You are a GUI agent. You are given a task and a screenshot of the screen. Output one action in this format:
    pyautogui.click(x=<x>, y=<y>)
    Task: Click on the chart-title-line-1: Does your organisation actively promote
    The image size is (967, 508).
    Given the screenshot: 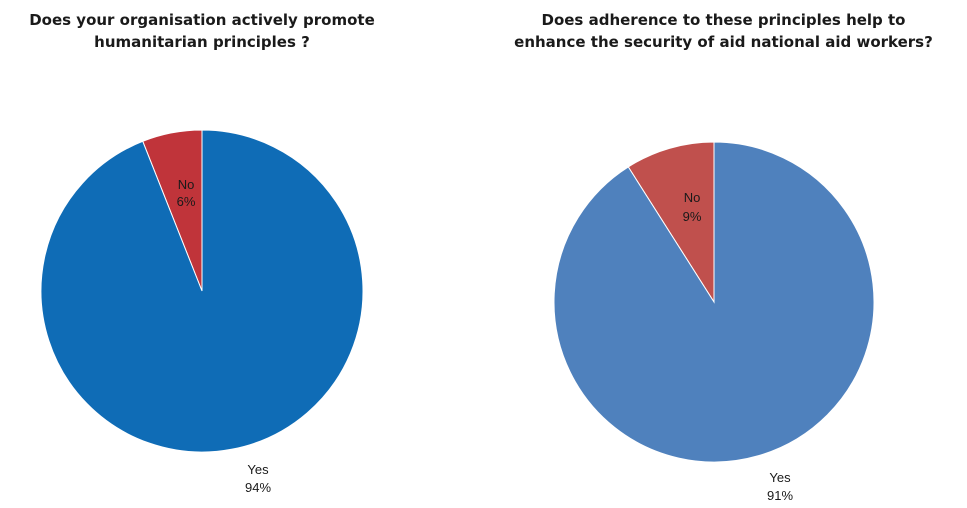 What is the action you would take?
    pyautogui.click(x=202, y=20)
    